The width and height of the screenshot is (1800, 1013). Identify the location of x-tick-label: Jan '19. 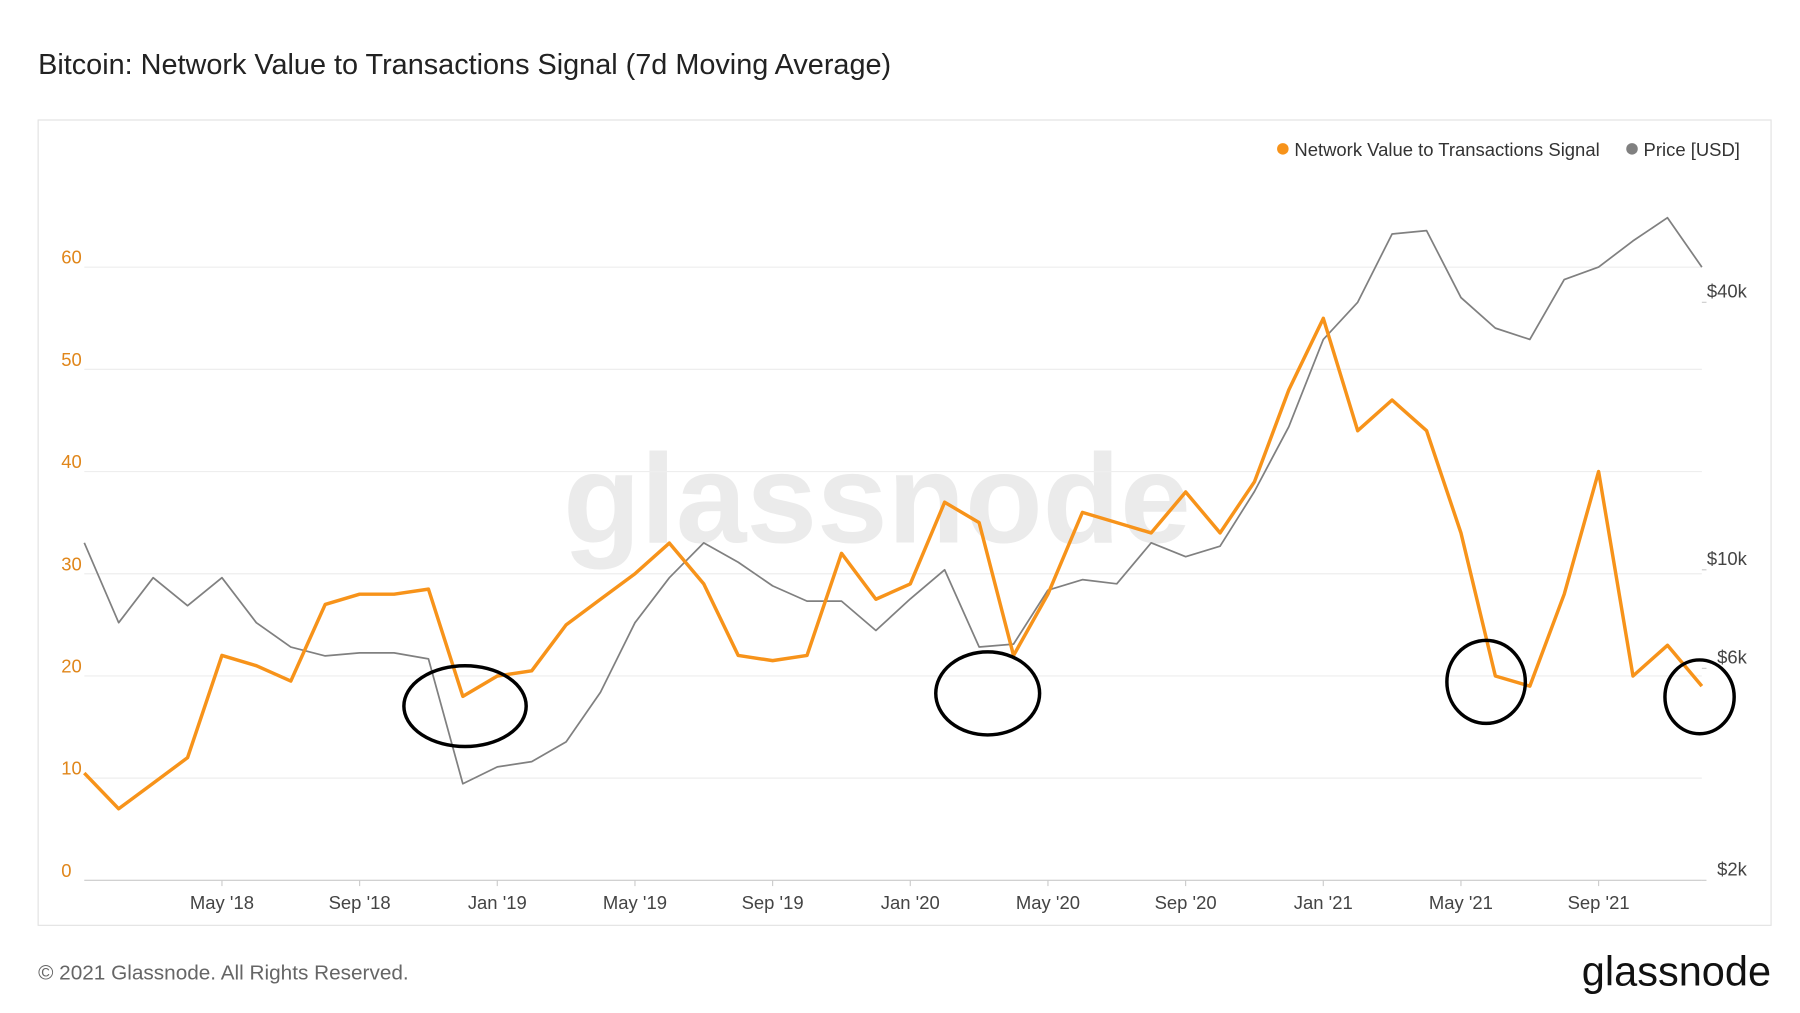
(497, 902).